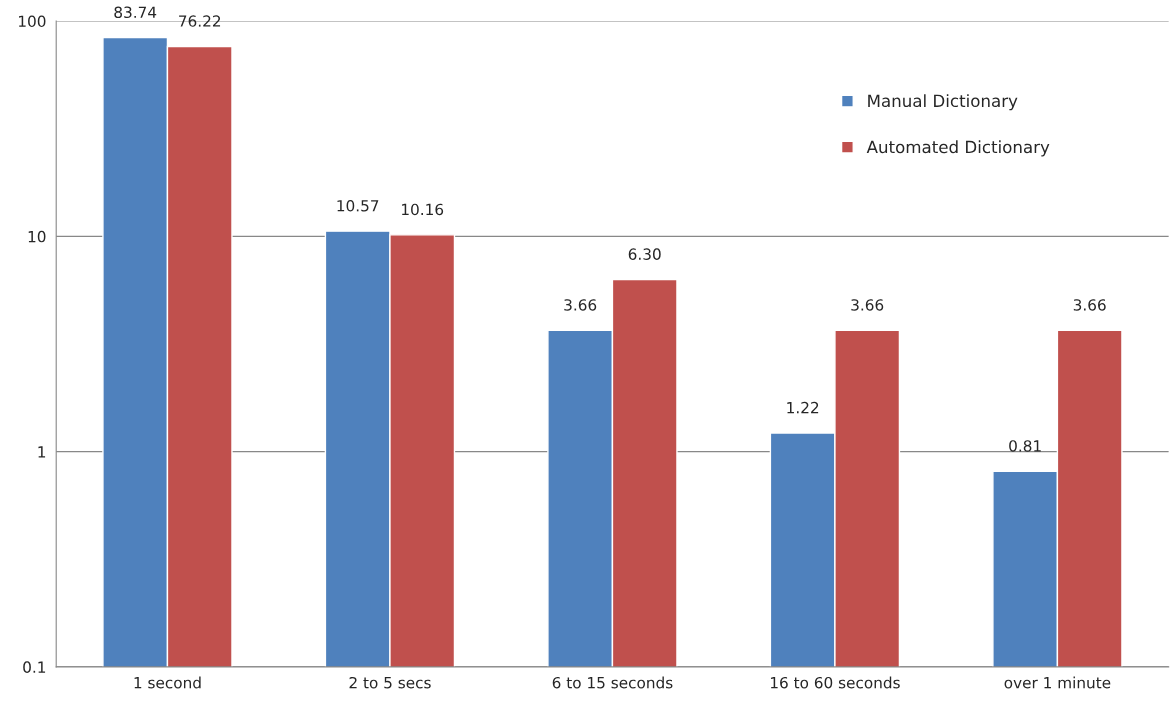 Image resolution: width=1171 pixels, height=702 pixels. Describe the element at coordinates (34, 667) in the screenshot. I see `y-tick-label: 0.1` at that location.